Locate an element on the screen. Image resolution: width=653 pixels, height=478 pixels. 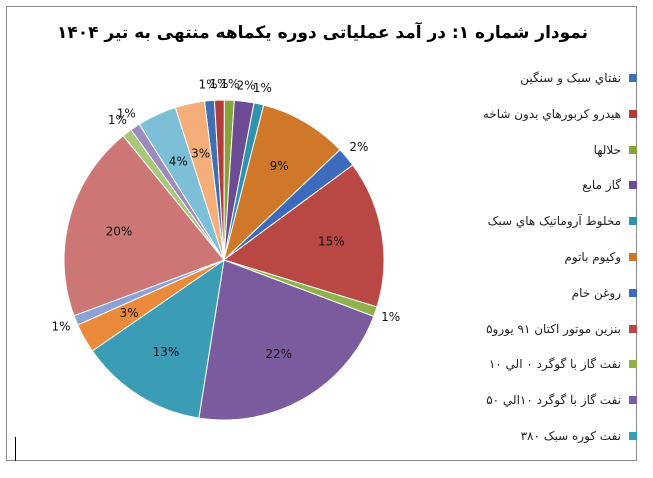
legend-item-7: بنزين موتور اکتان ۹۱ يورو۵ is located at coordinates (561, 329).